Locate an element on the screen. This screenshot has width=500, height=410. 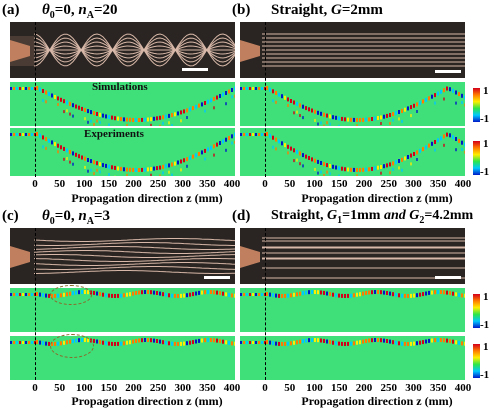
panel-c-sim-field is located at coordinates (122, 310).